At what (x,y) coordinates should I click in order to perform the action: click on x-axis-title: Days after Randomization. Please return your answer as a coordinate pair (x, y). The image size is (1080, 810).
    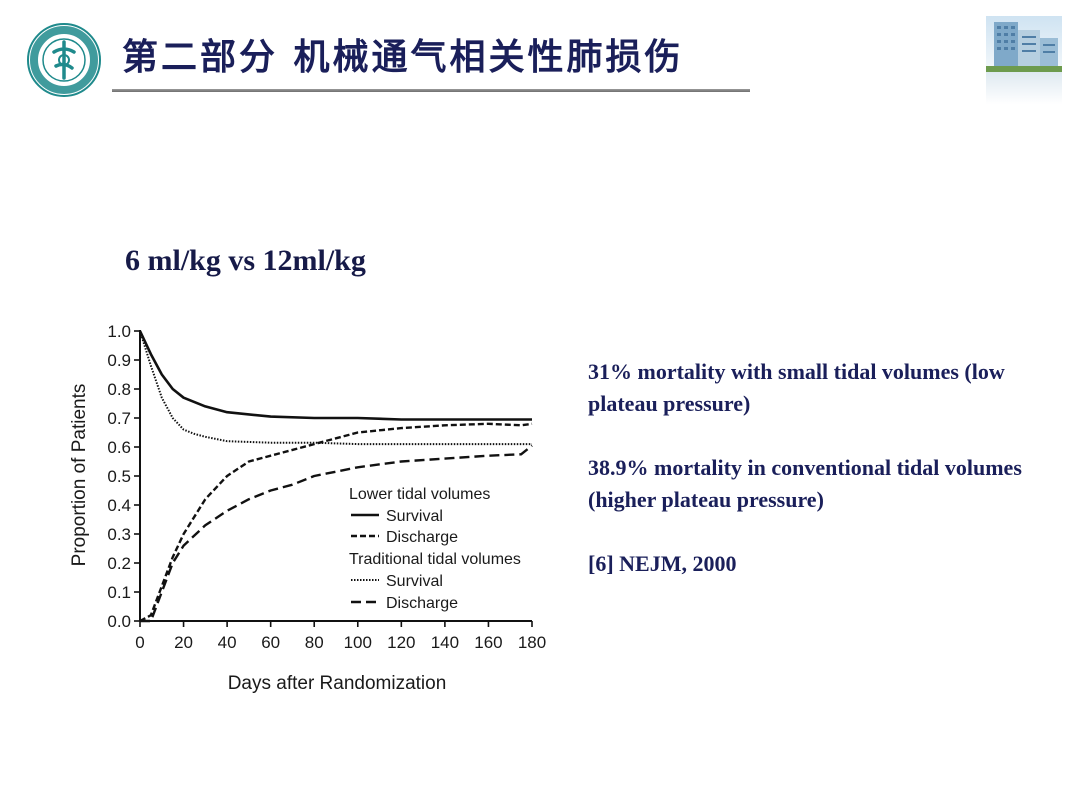
    Looking at the image, I should click on (337, 683).